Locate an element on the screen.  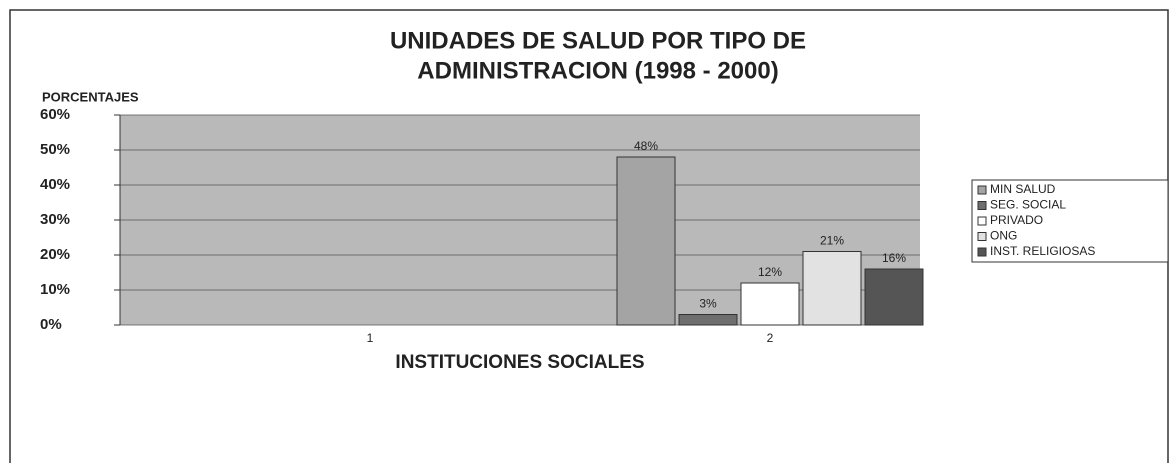
value-label: 3% is located at coordinates (708, 304).